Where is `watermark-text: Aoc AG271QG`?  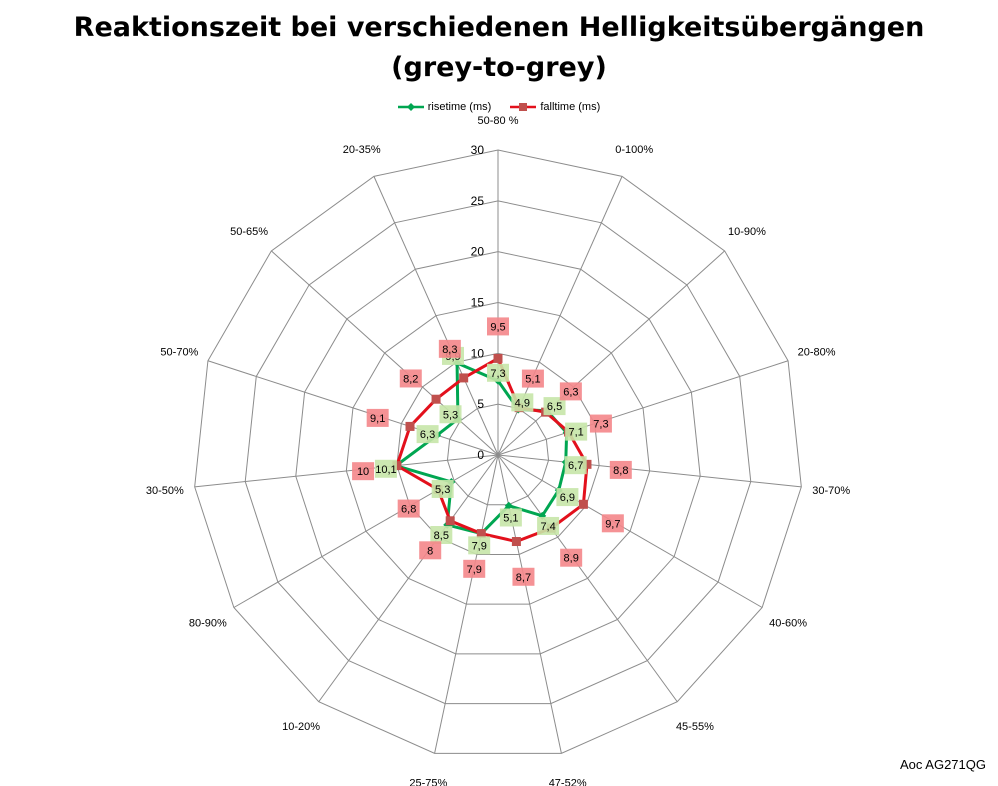
watermark-text: Aoc AG271QG is located at coordinates (943, 764).